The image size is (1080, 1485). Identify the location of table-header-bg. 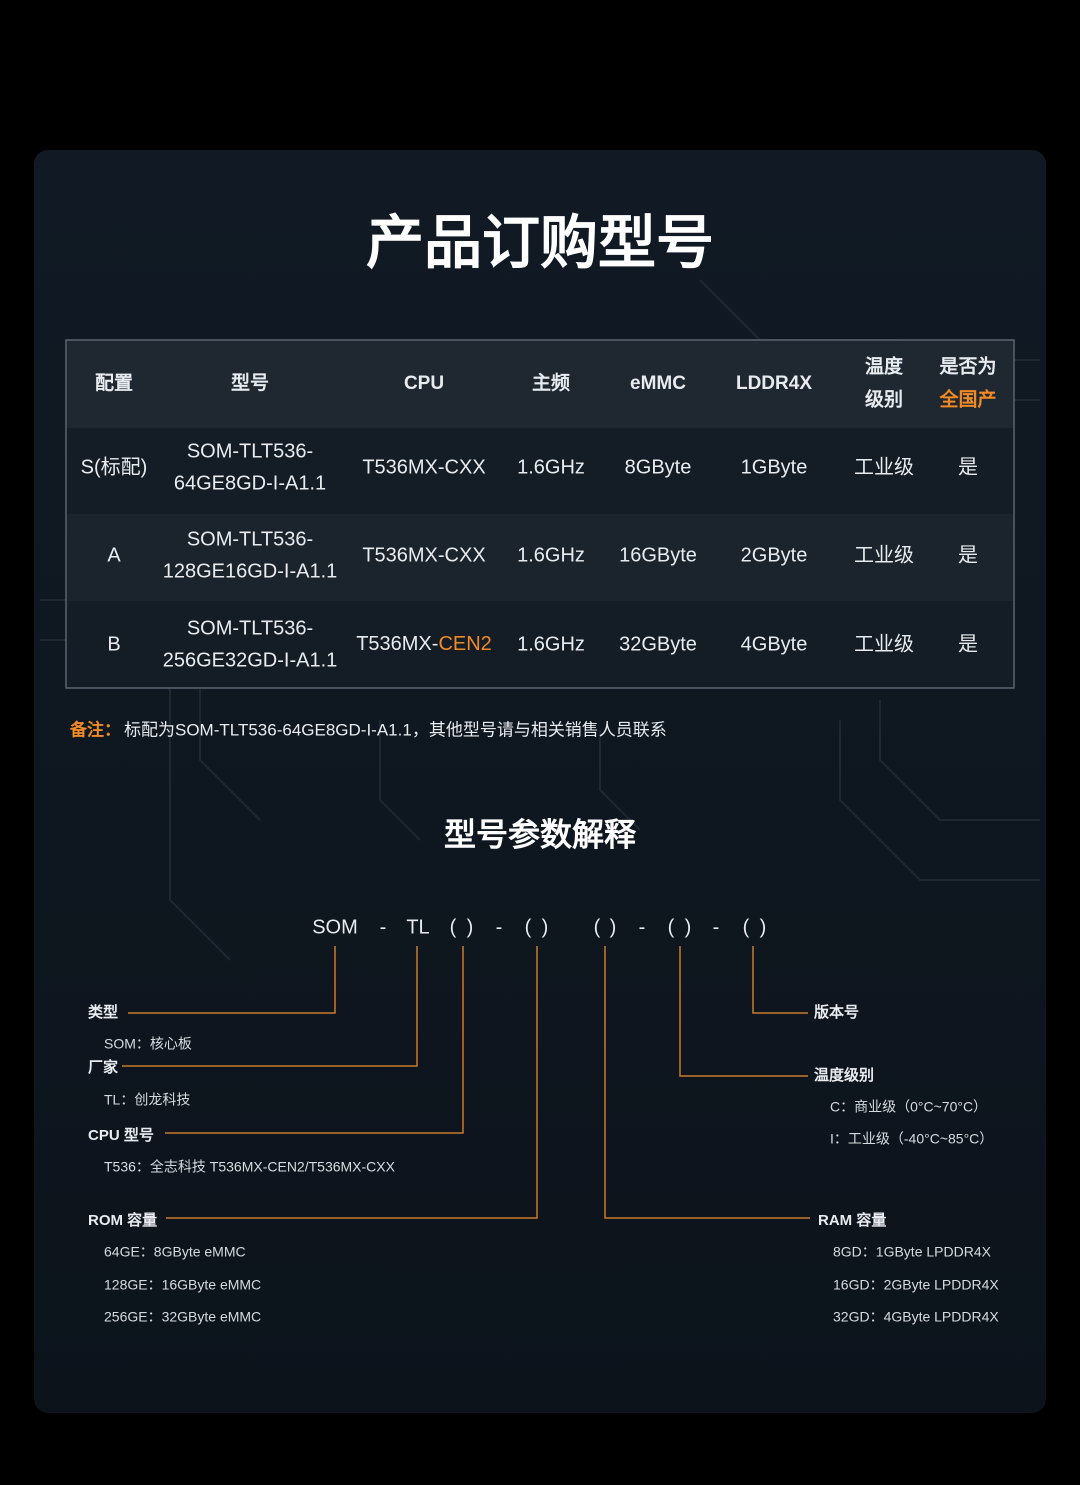
(540, 384).